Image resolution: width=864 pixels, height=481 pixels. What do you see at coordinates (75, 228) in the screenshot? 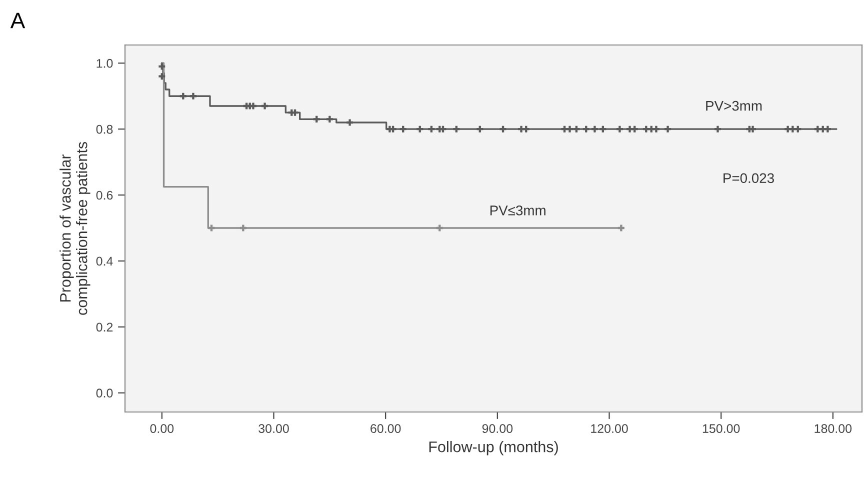
I see `y-axis-title: Proportion of vascular complication-free patients` at bounding box center [75, 228].